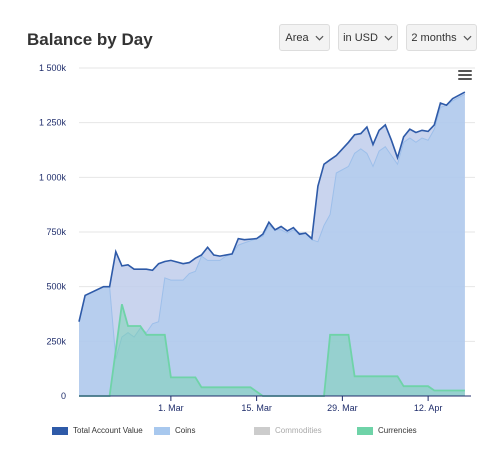 Image resolution: width=504 pixels, height=474 pixels. What do you see at coordinates (53, 68) in the screenshot?
I see `y-tick-label: 1 500k` at bounding box center [53, 68].